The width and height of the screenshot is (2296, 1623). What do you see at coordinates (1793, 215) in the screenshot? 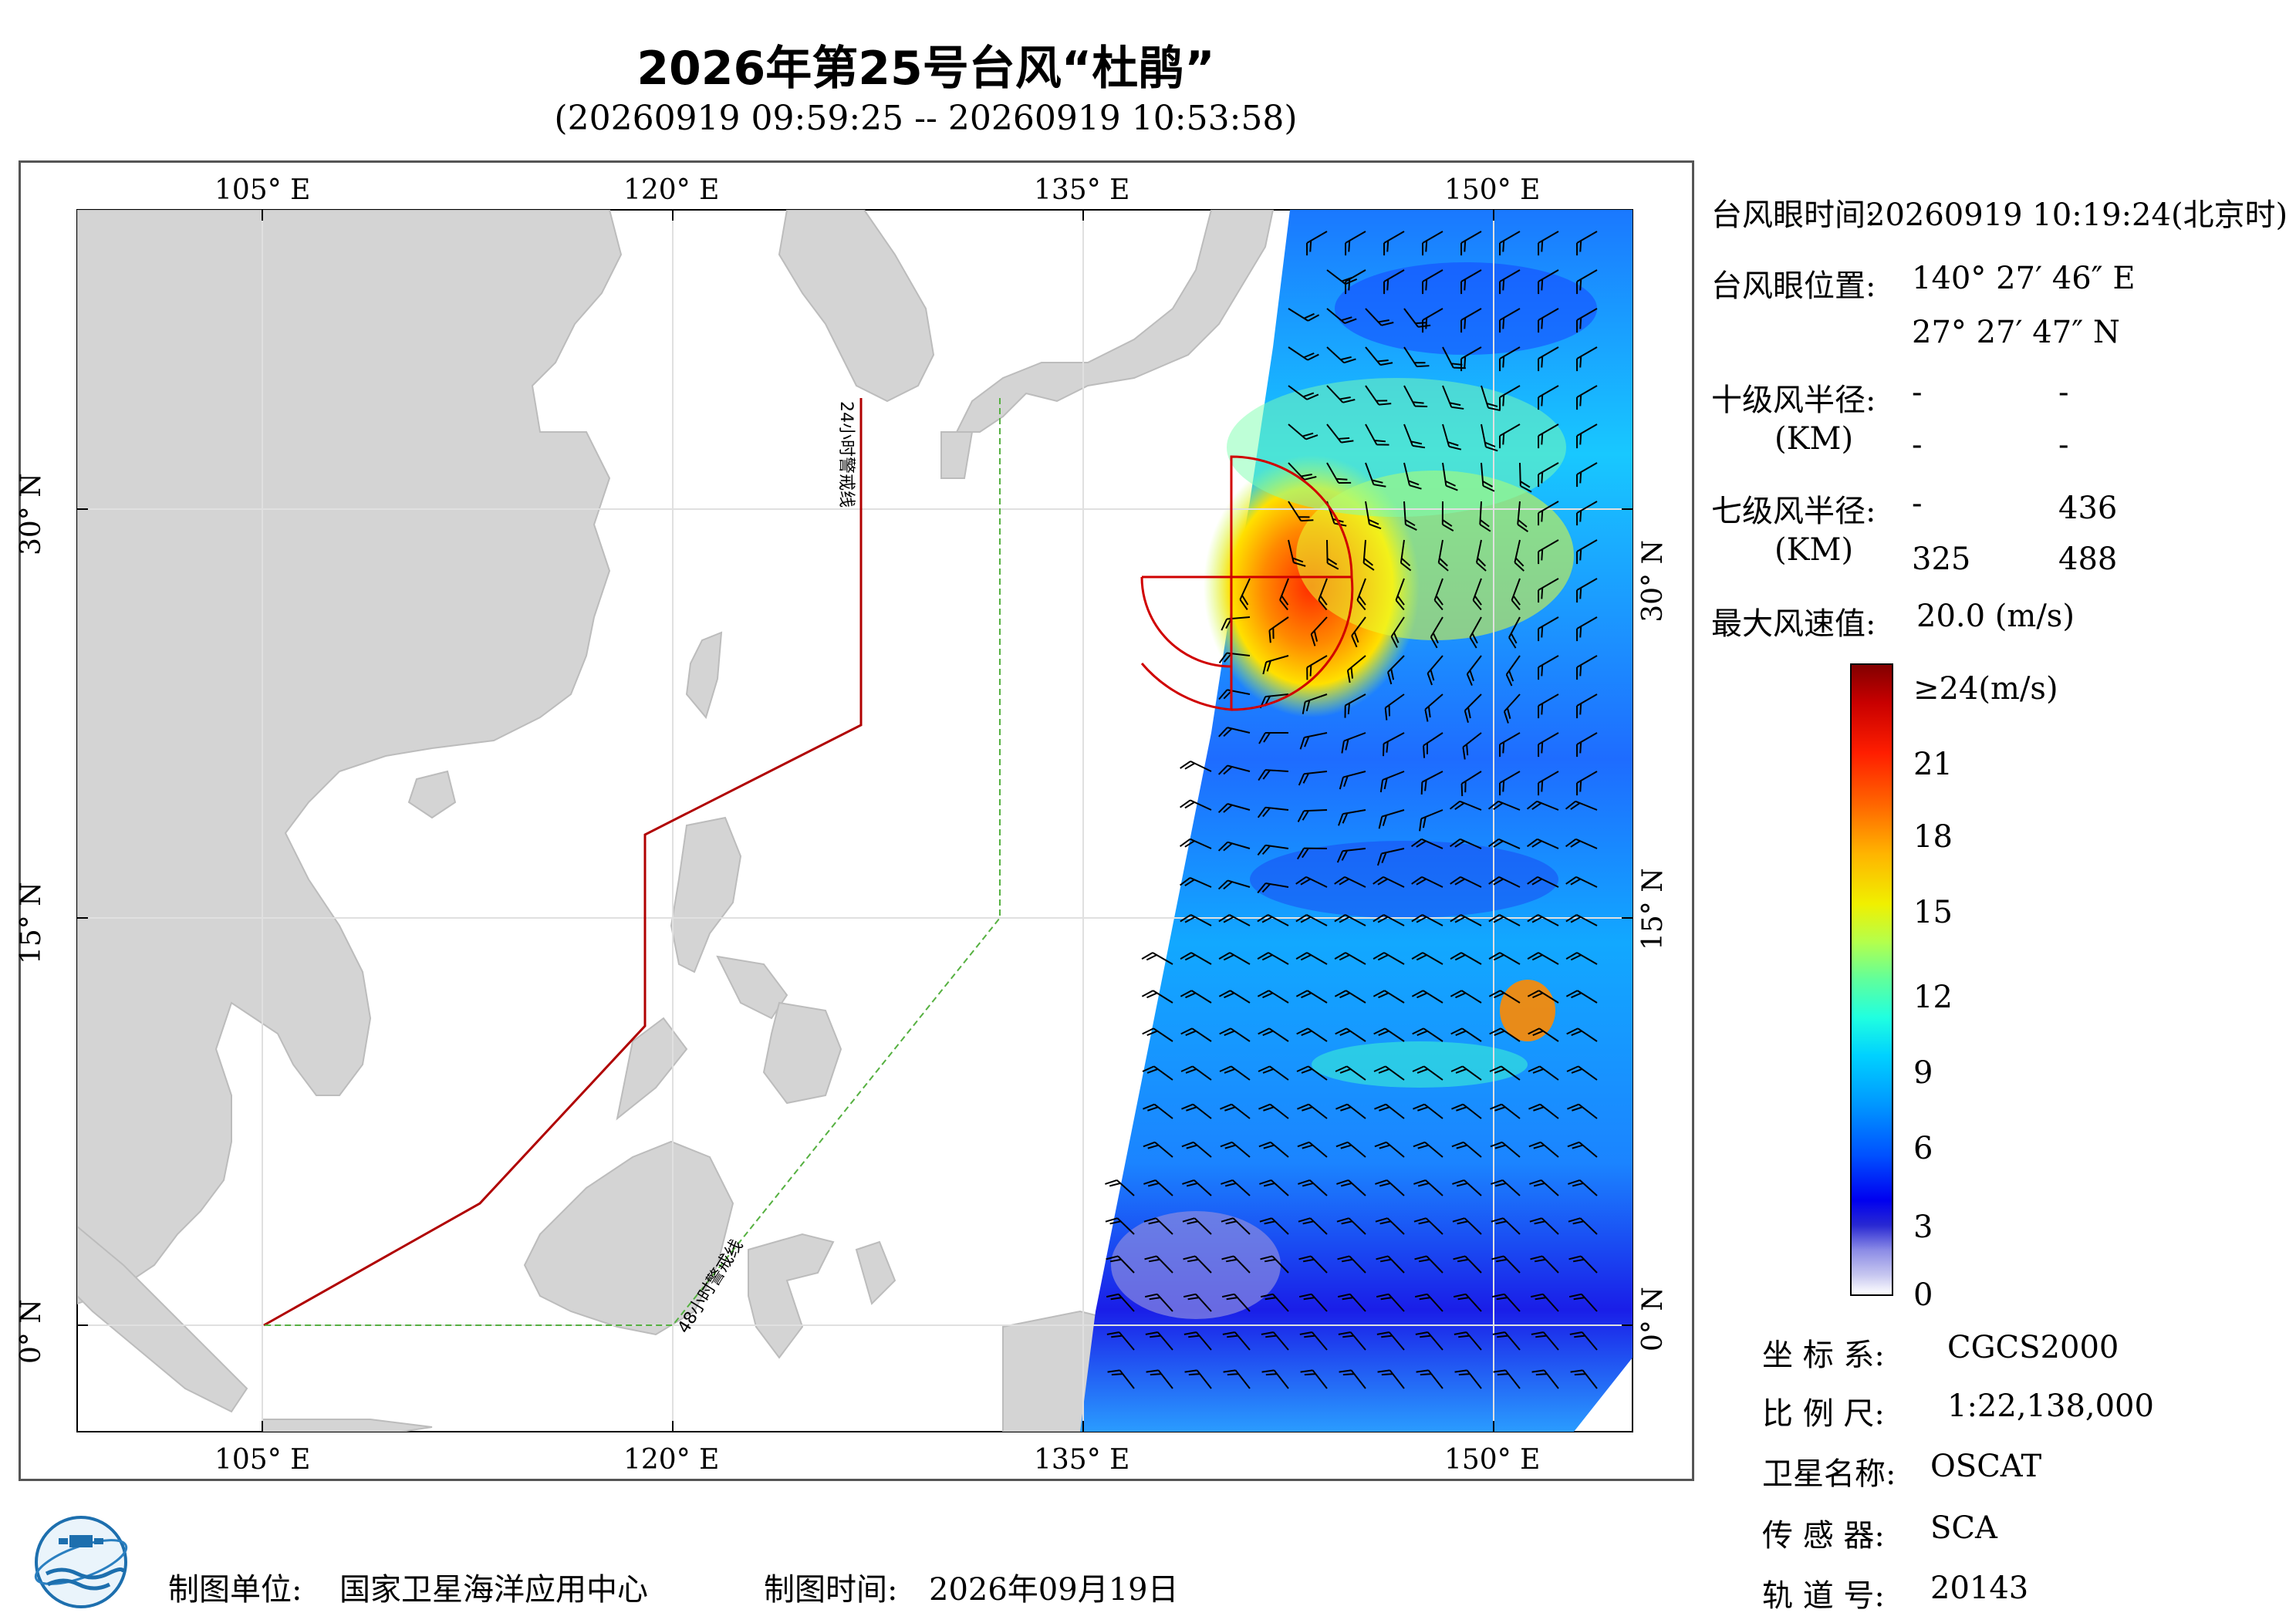
I see `eye-time-label: 台风眼时间:` at bounding box center [1793, 215].